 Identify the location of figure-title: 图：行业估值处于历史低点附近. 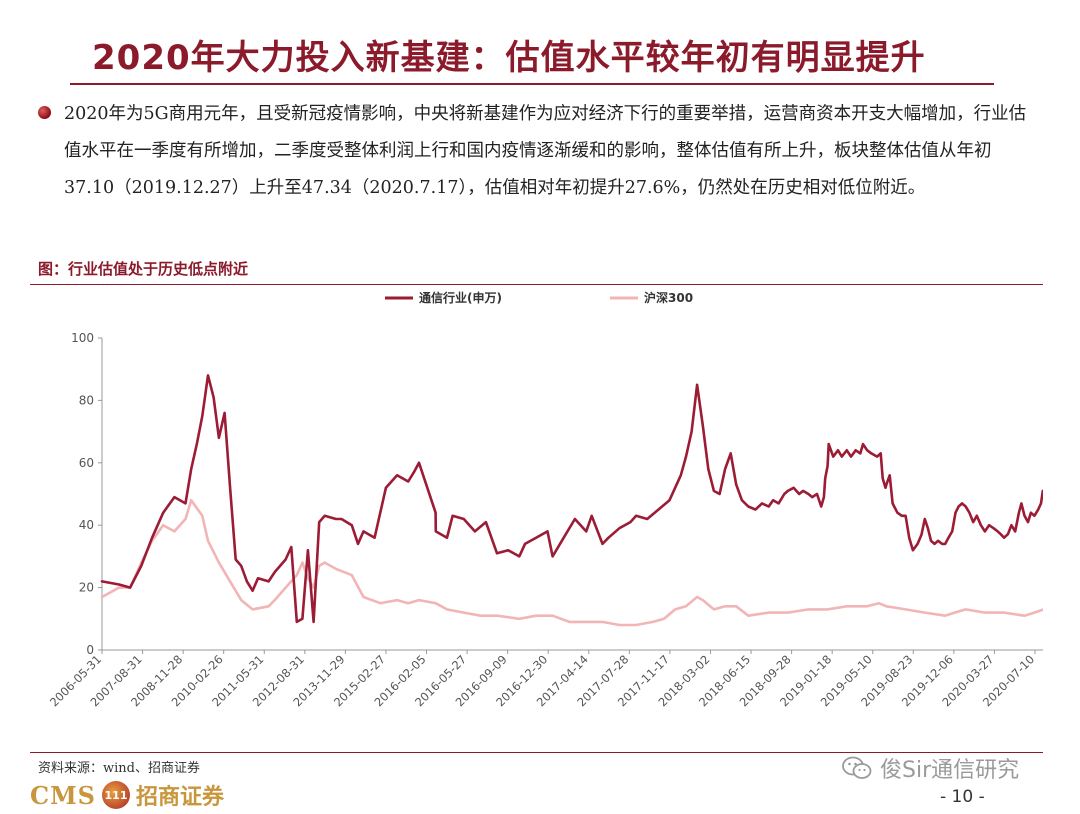
(143, 269).